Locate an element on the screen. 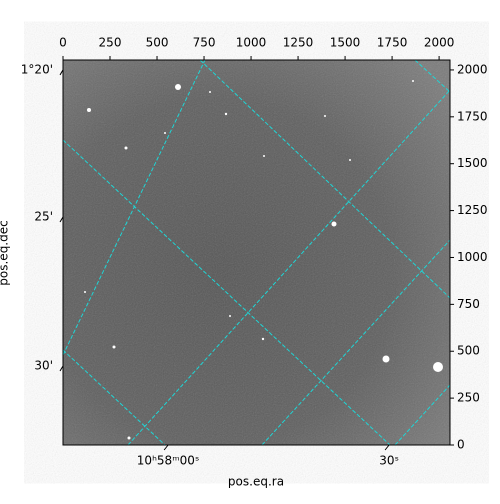 Image resolution: width=500 pixels, height=504 pixels. ra-tick-label: 30ˢ is located at coordinates (389, 461).